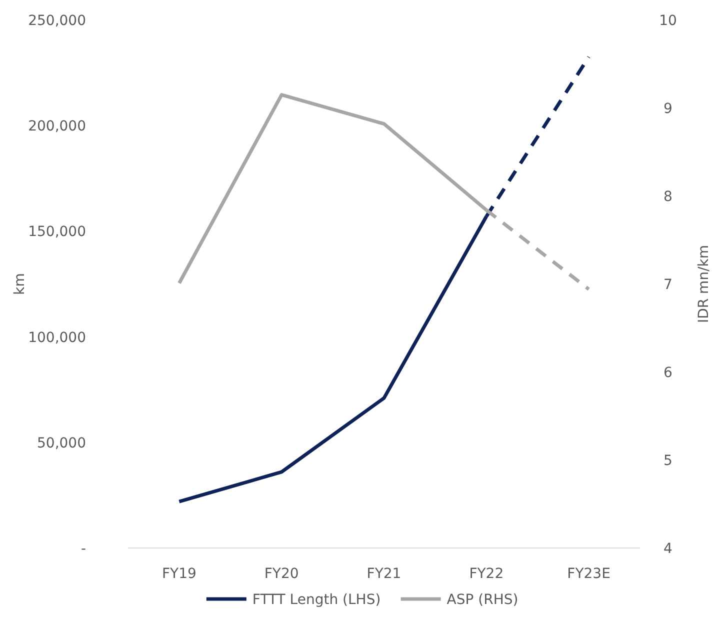  I want to click on legend-label: ASP (RHS), so click(482, 600).